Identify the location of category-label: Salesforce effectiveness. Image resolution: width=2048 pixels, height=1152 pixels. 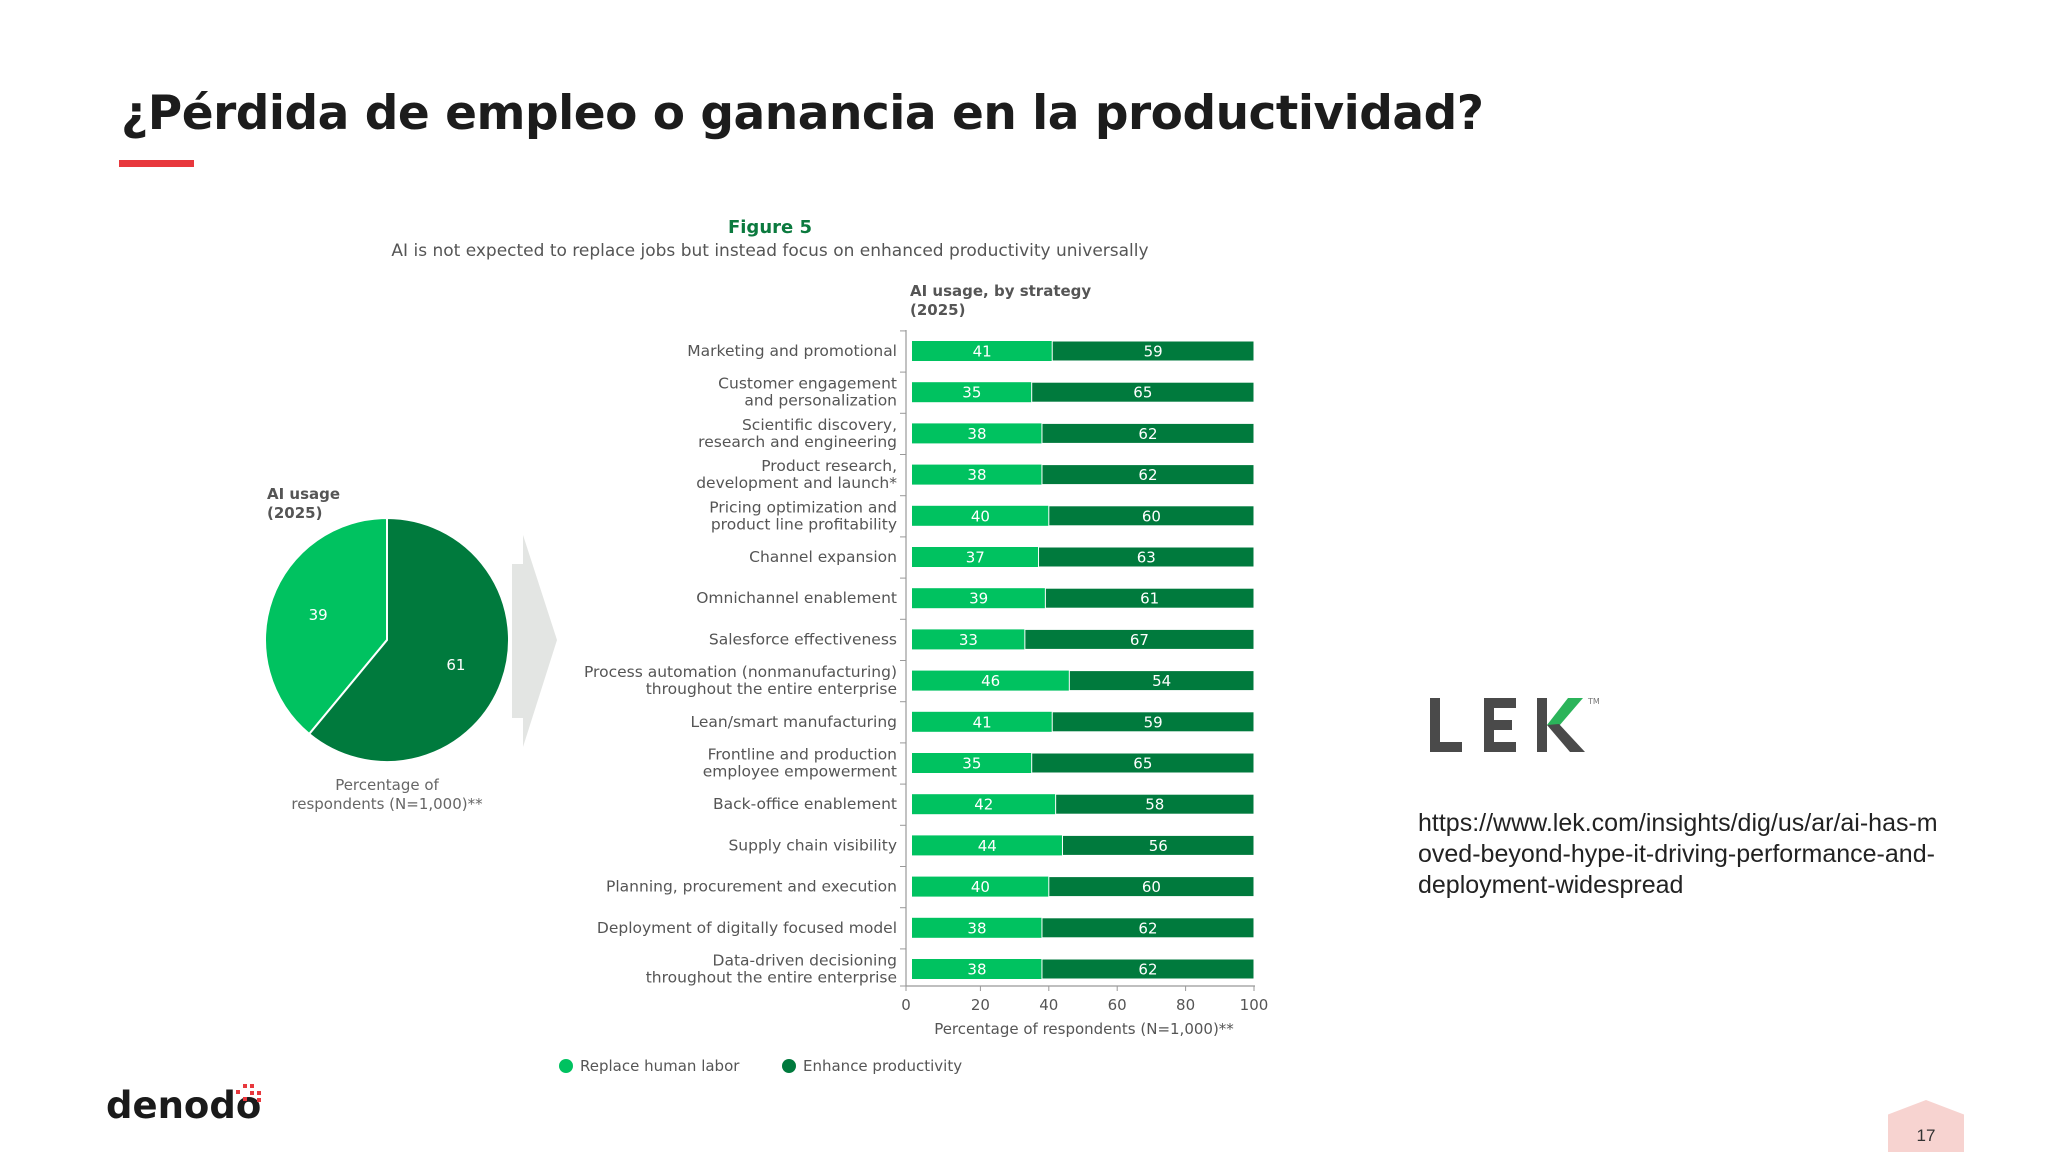
(803, 639).